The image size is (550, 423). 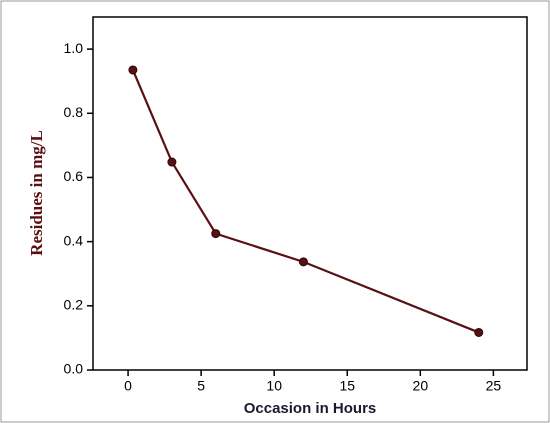 What do you see at coordinates (74, 240) in the screenshot?
I see `y-tick-label: 0.4` at bounding box center [74, 240].